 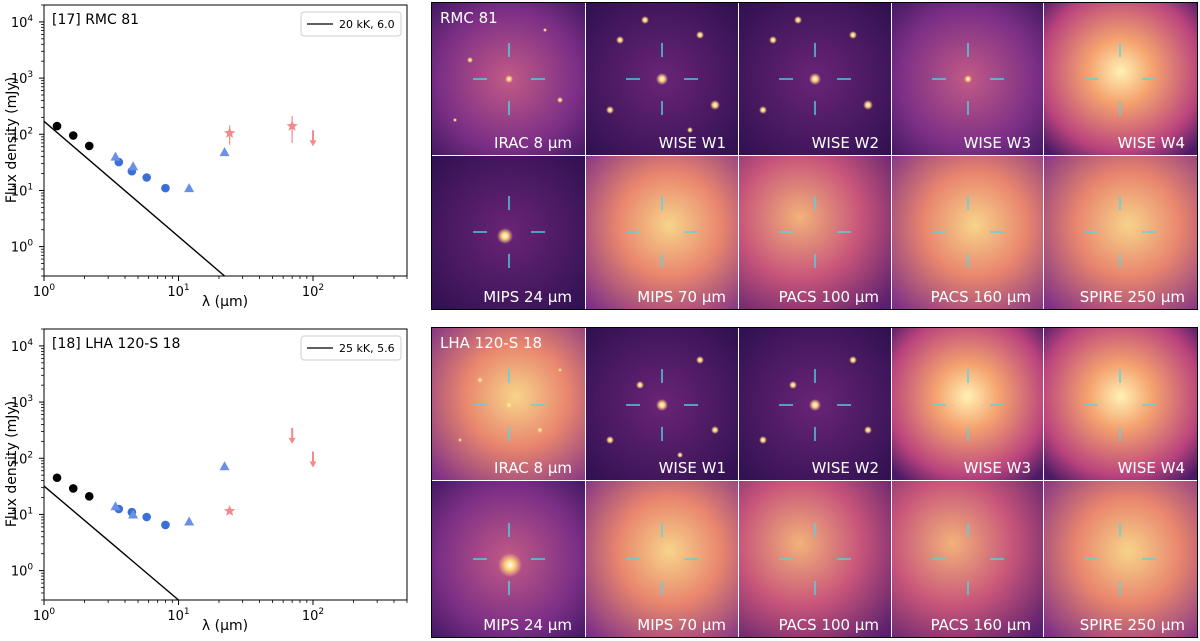 I want to click on cutout-tile: SPIRE 250 μm, so click(x=1120, y=559).